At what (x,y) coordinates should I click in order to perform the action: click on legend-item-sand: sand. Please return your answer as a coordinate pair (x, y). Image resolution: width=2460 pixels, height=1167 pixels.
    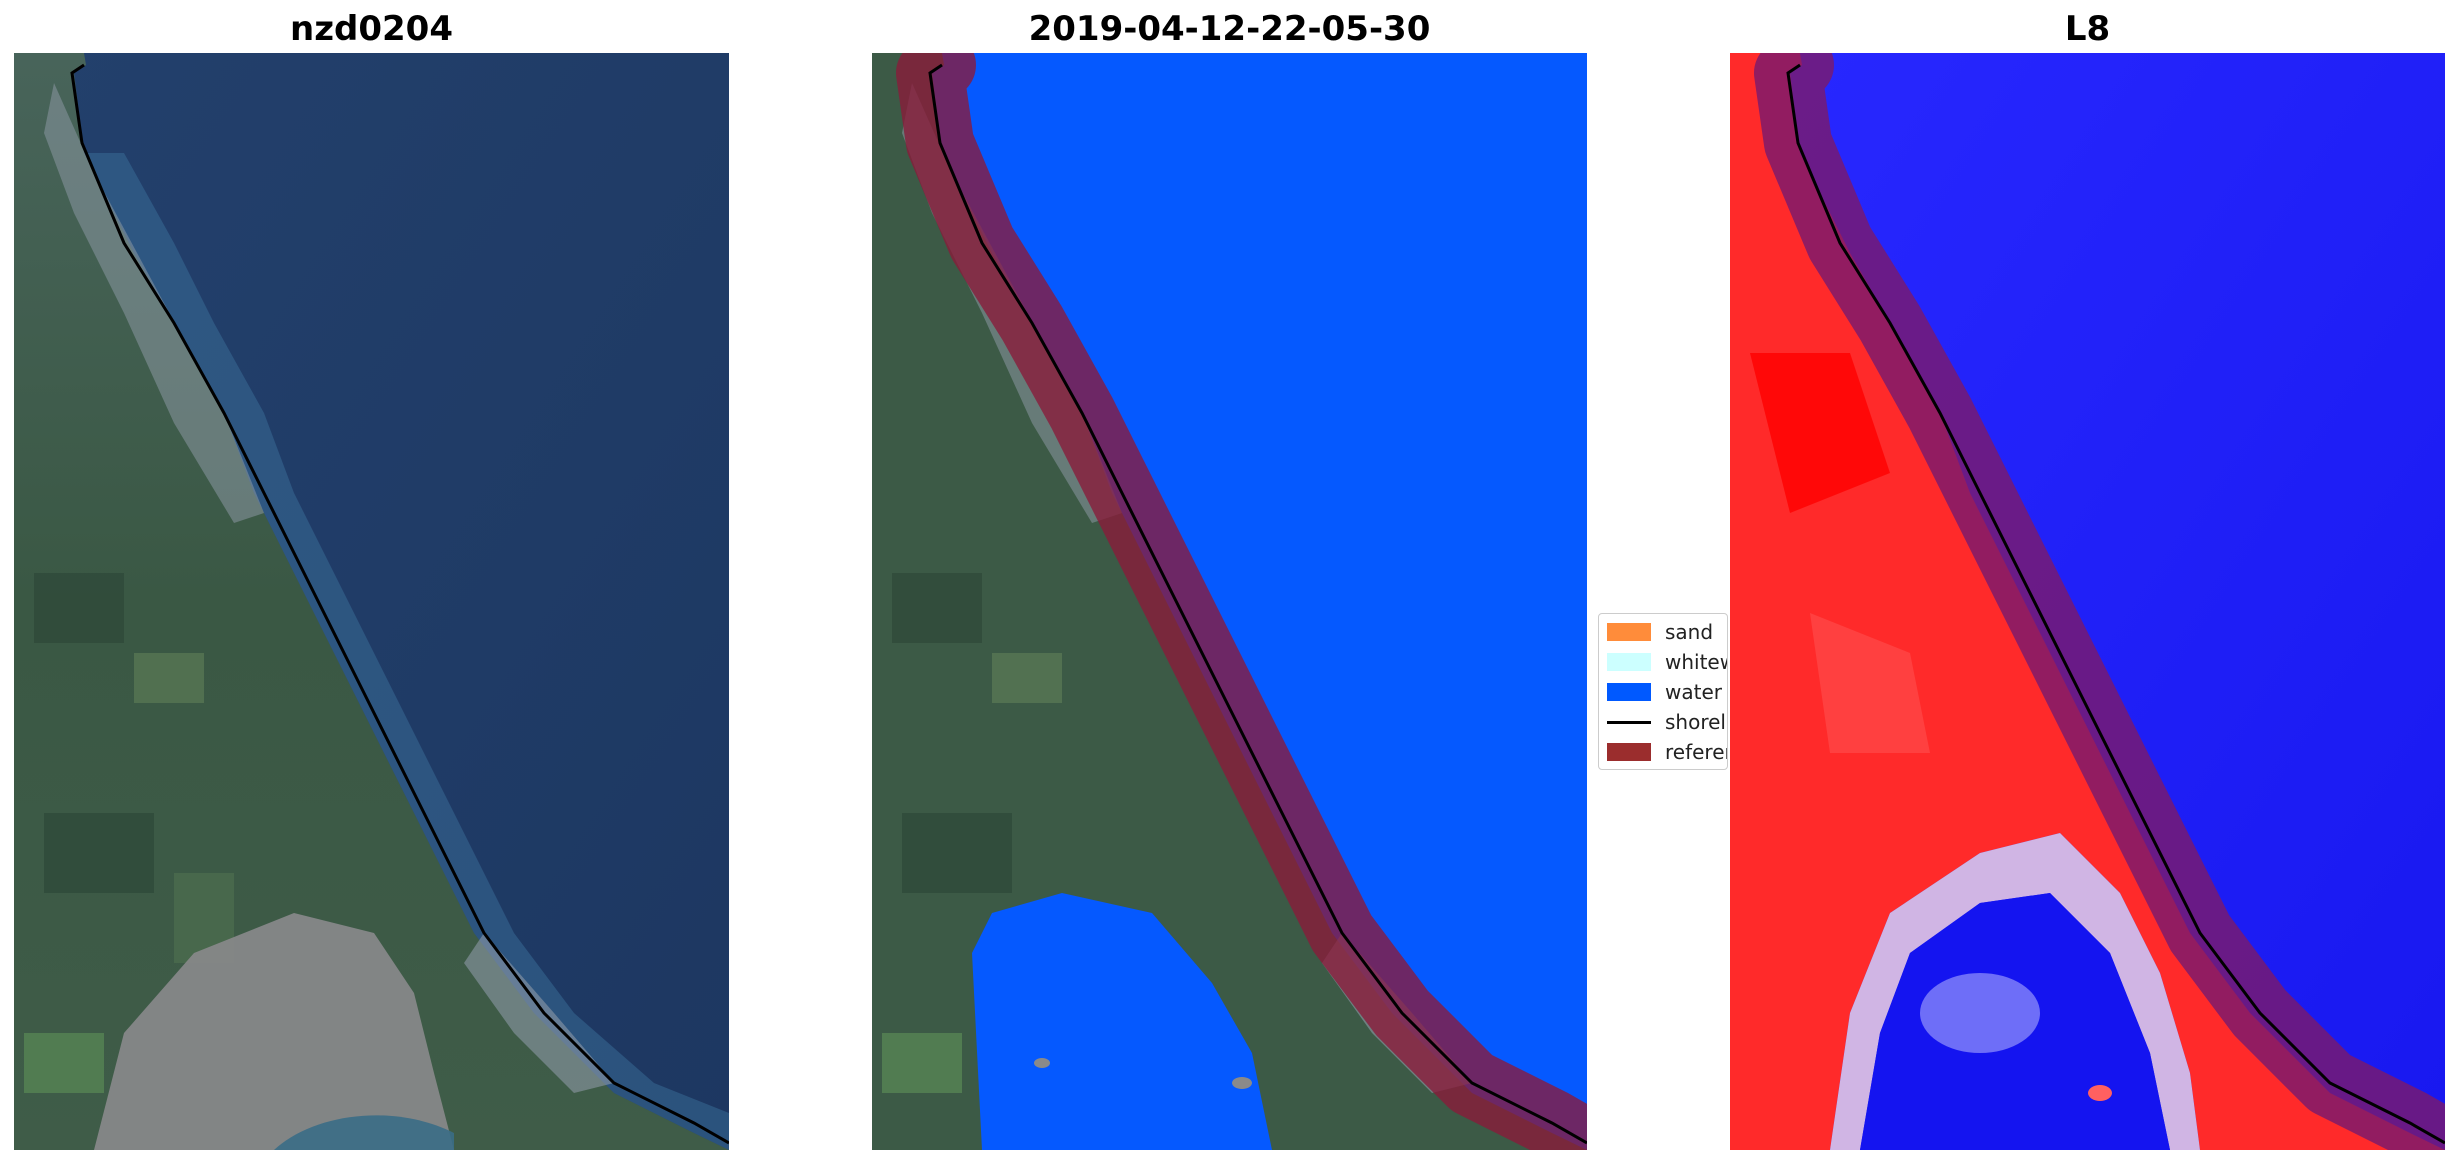
    Looking at the image, I should click on (1667, 632).